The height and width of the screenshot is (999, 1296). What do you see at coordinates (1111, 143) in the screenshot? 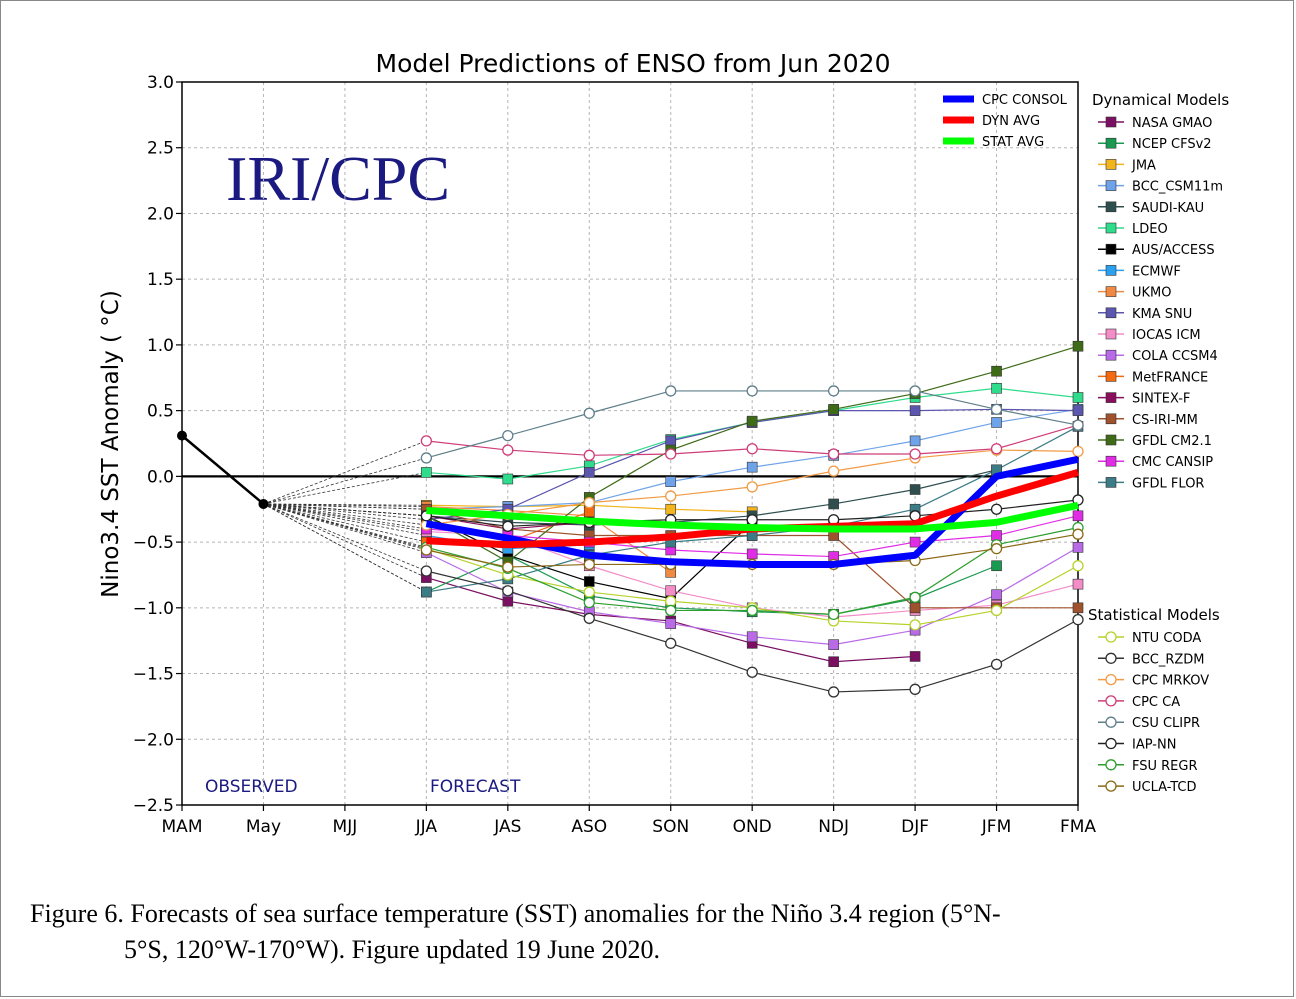
I see `legend-marker-ncep-cfsv2` at bounding box center [1111, 143].